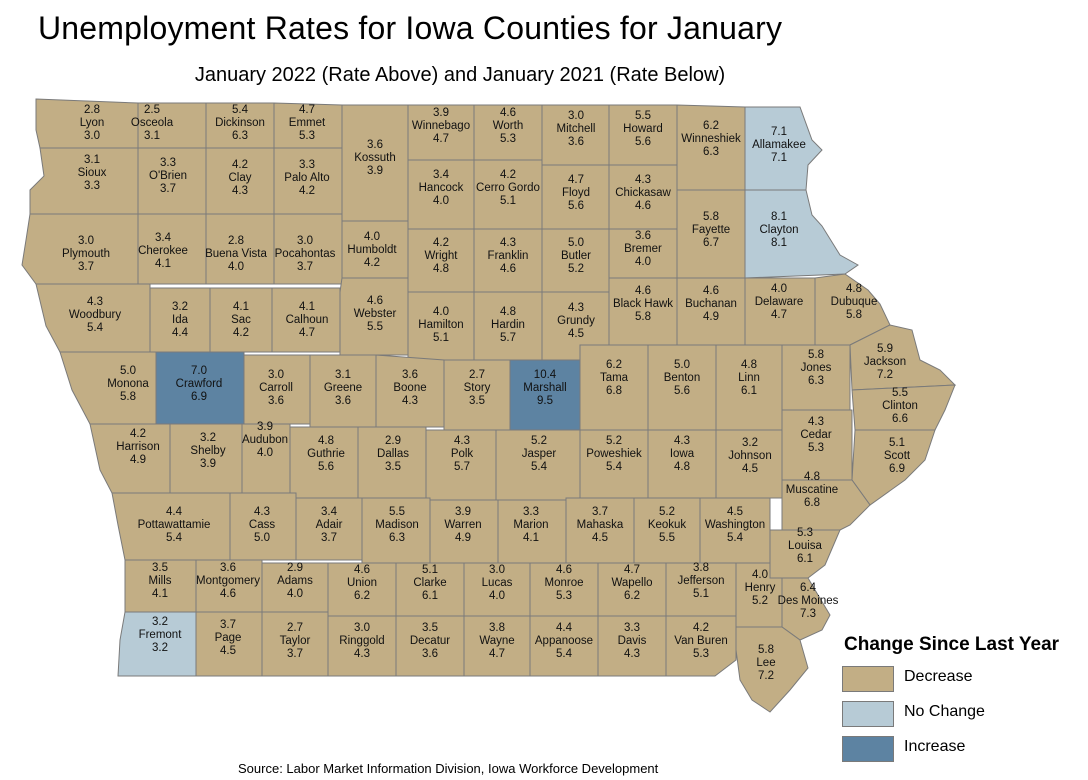 This screenshot has width=1088, height=780. What do you see at coordinates (168, 163) in the screenshot?
I see `county-rate-2022: 3.3` at bounding box center [168, 163].